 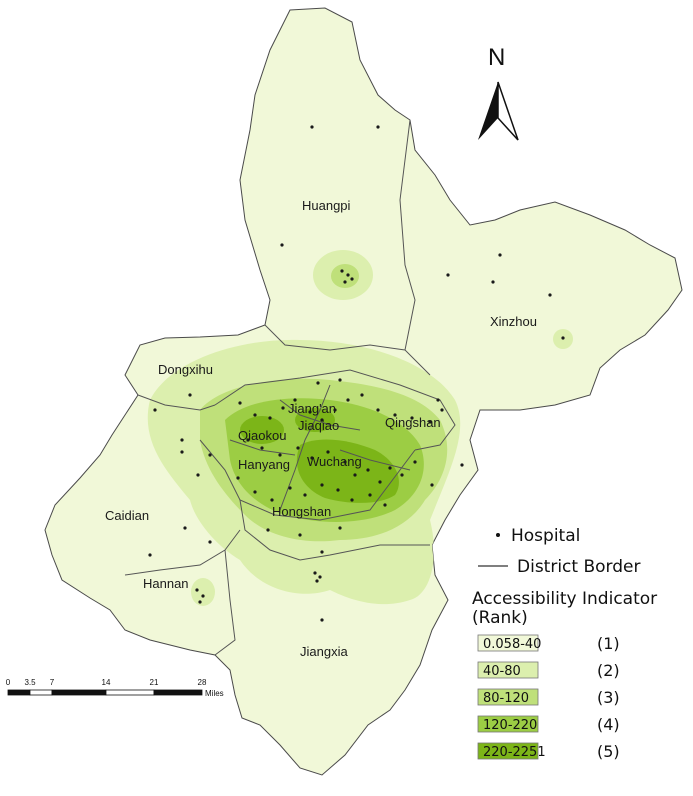 What do you see at coordinates (375, 460) in the screenshot?
I see `border-wuchang-hongshan` at bounding box center [375, 460].